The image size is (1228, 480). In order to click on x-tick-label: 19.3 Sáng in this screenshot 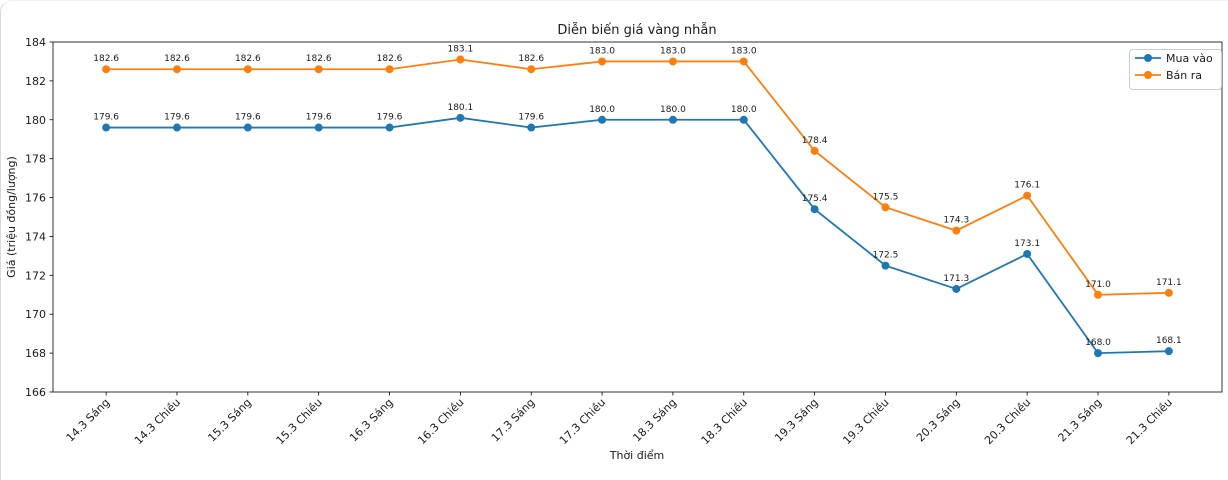, I will do `click(796, 420)`.